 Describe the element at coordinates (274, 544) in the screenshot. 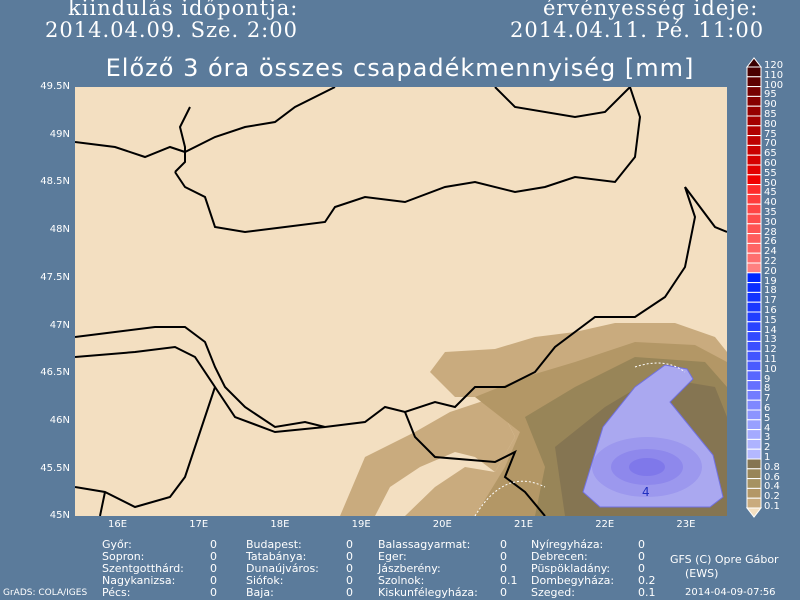

I see `station-name: Budapest:` at that location.